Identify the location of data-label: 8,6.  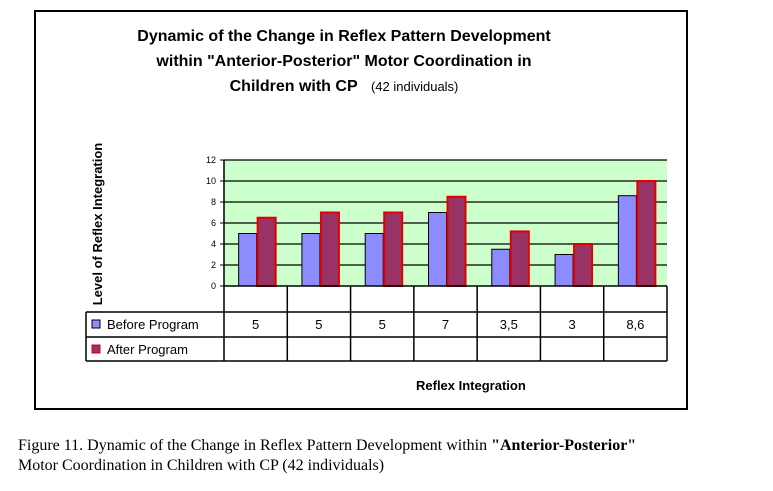
(635, 324).